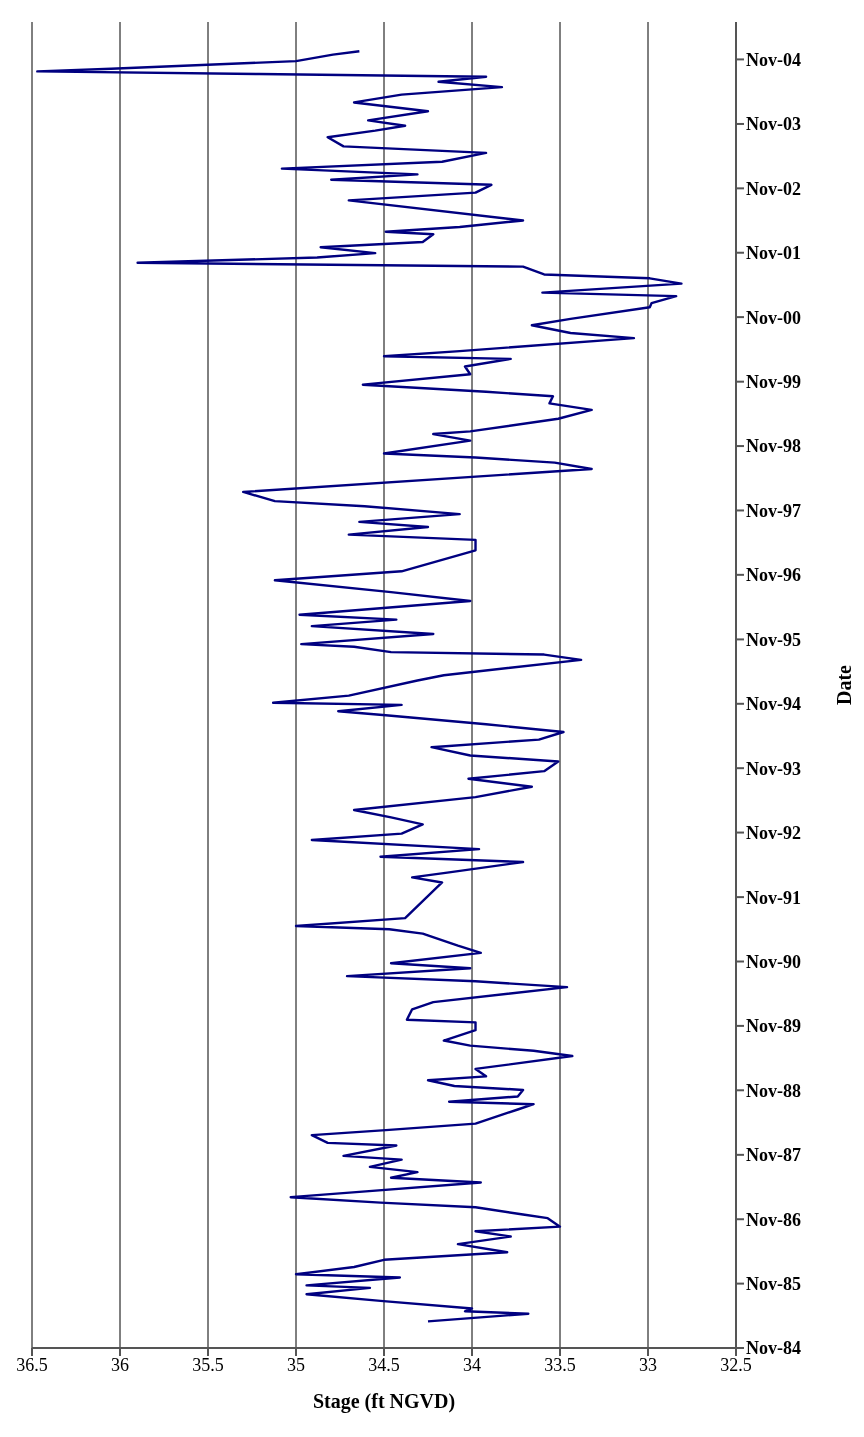 This screenshot has height=1437, width=864. What do you see at coordinates (384, 1364) in the screenshot?
I see `x-tick-label: 34.5` at bounding box center [384, 1364].